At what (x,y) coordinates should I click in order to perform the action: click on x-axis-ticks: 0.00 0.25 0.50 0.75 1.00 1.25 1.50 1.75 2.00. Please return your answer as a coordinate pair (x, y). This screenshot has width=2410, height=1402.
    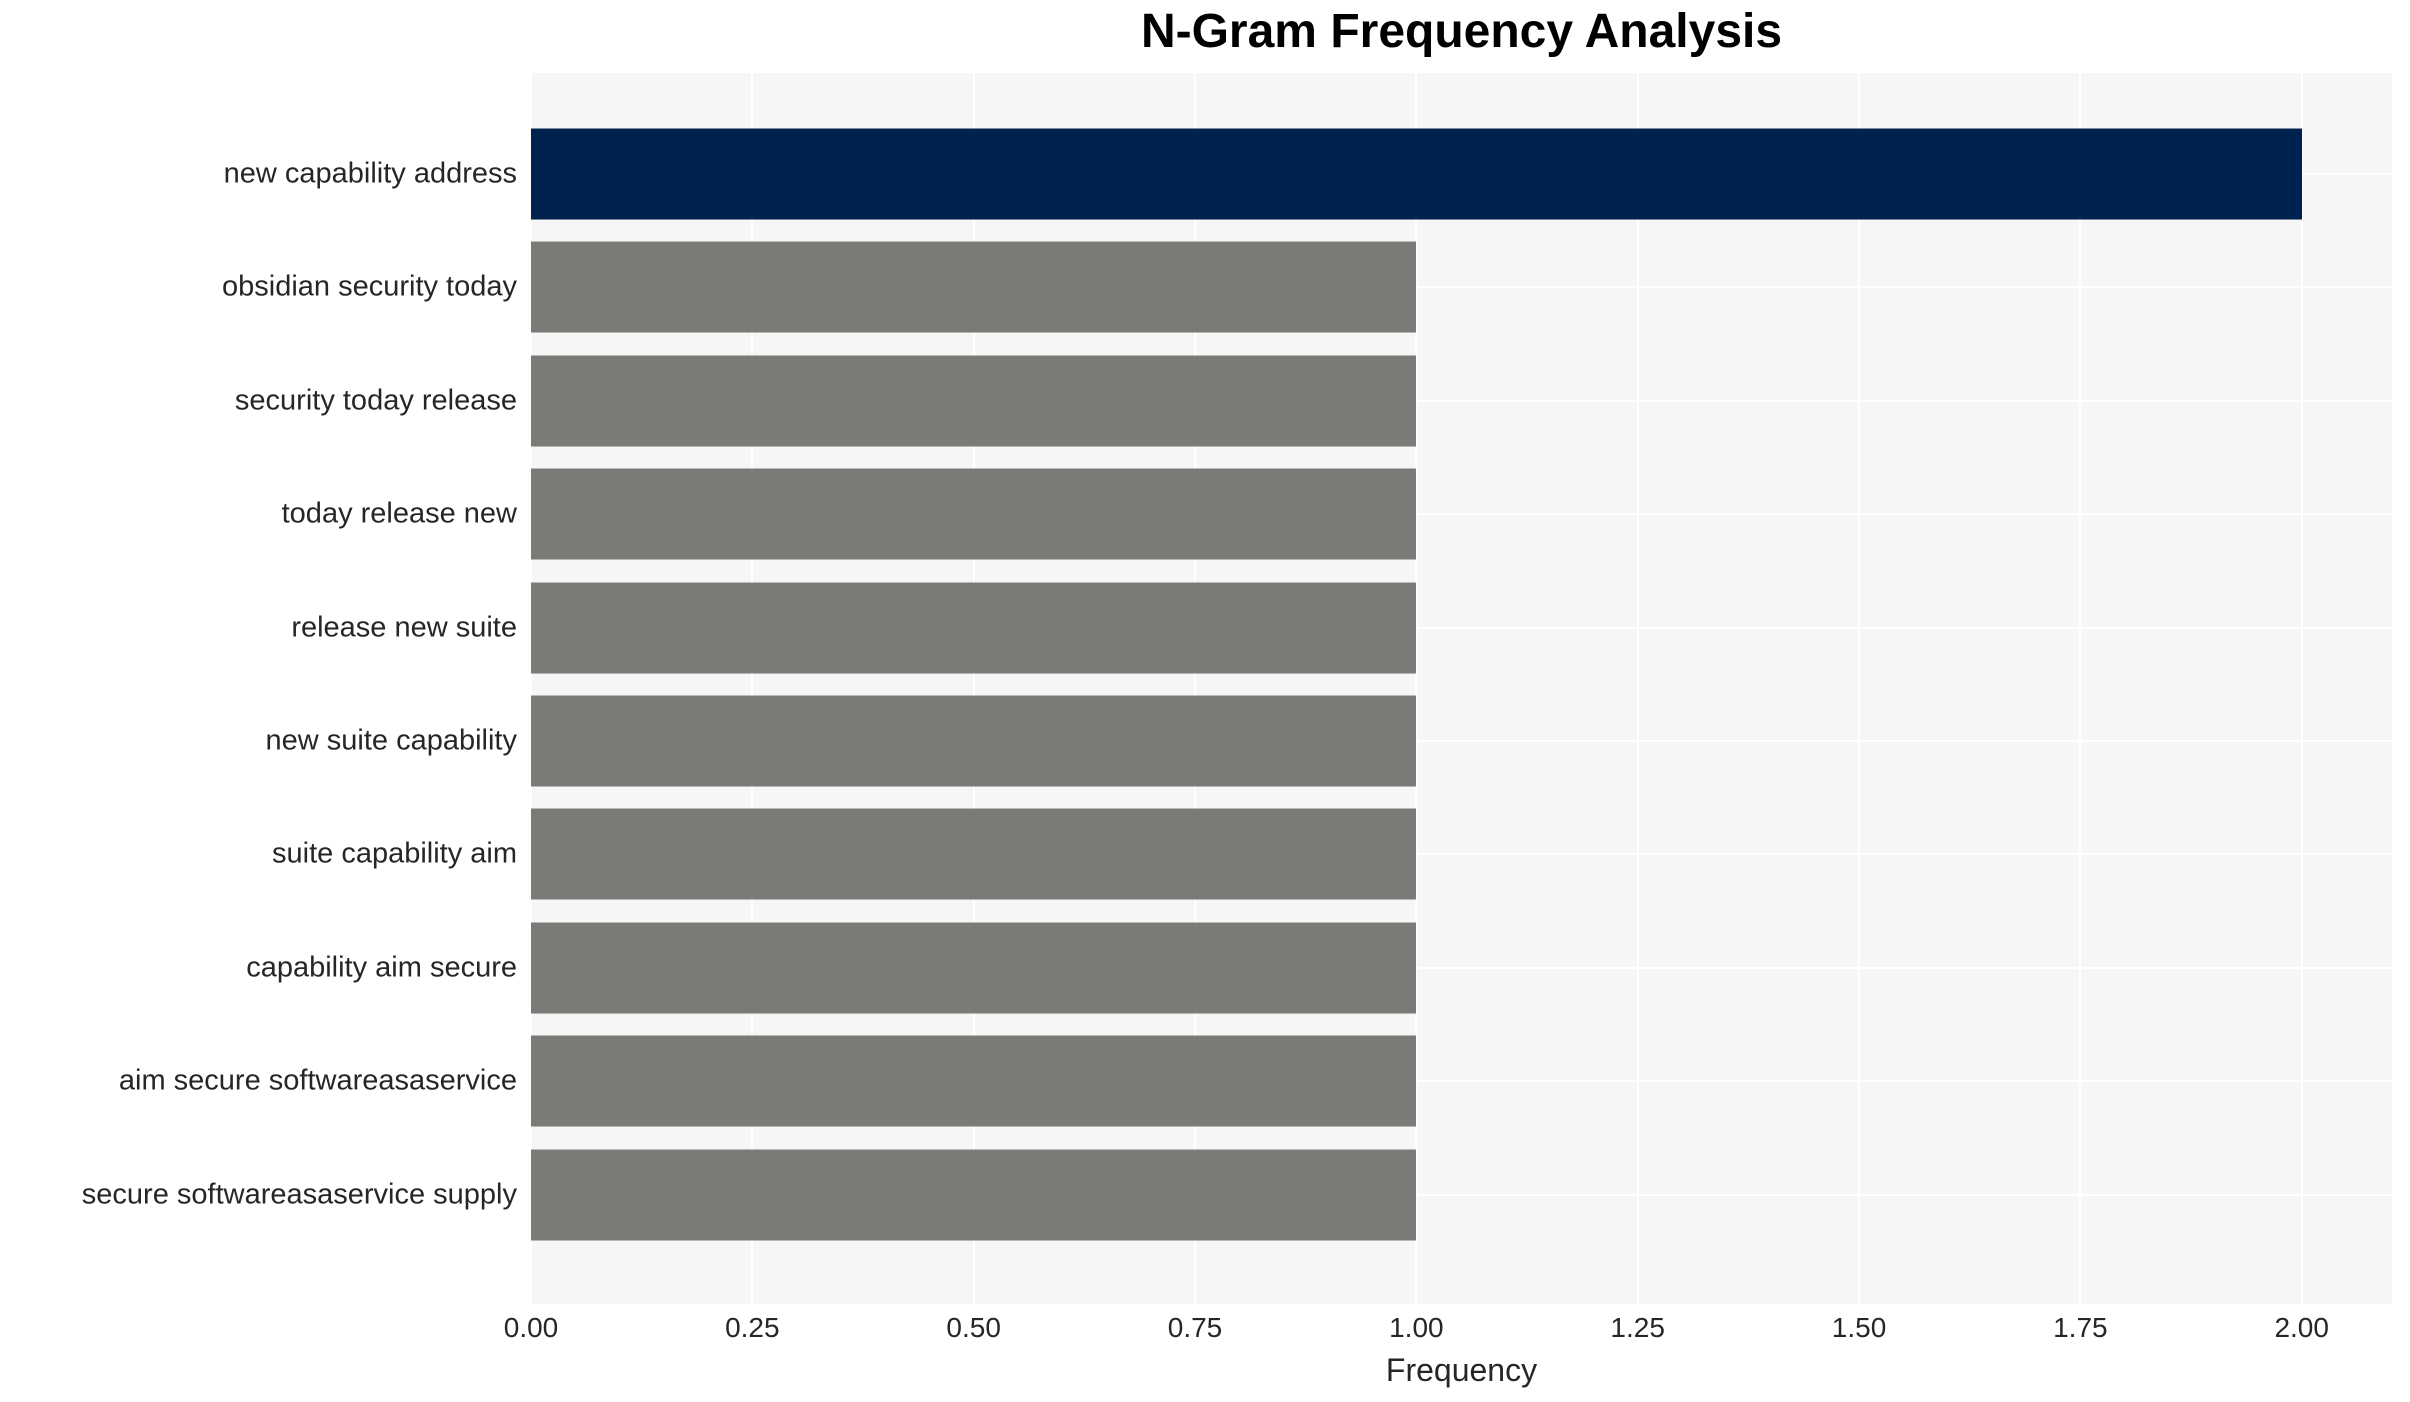
    Looking at the image, I should click on (1448, 1332).